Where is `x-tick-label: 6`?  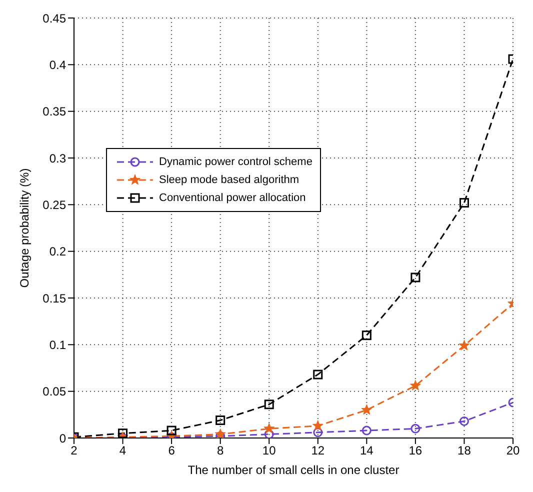 x-tick-label: 6 is located at coordinates (172, 451).